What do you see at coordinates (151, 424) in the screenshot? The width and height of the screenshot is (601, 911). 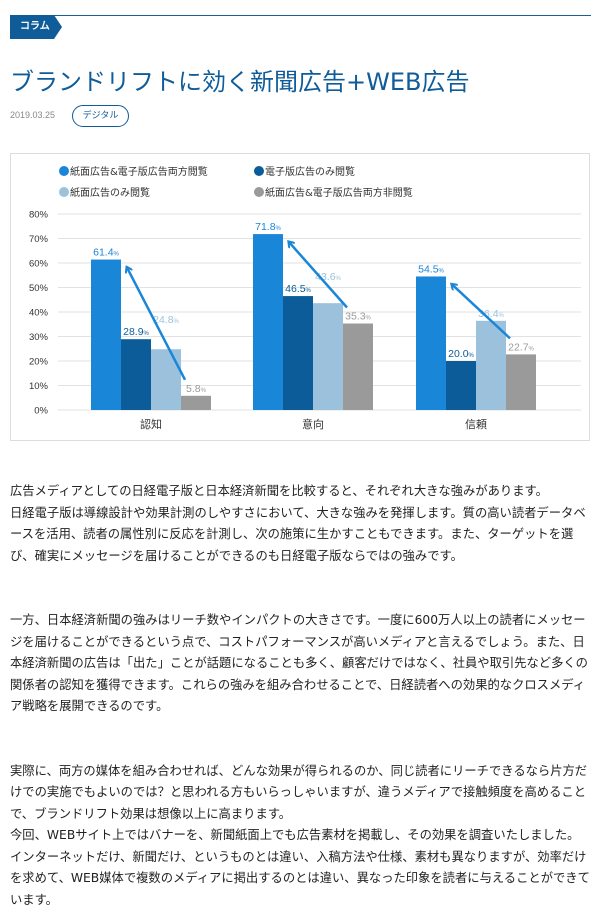 I see `x-category-label: 認知` at bounding box center [151, 424].